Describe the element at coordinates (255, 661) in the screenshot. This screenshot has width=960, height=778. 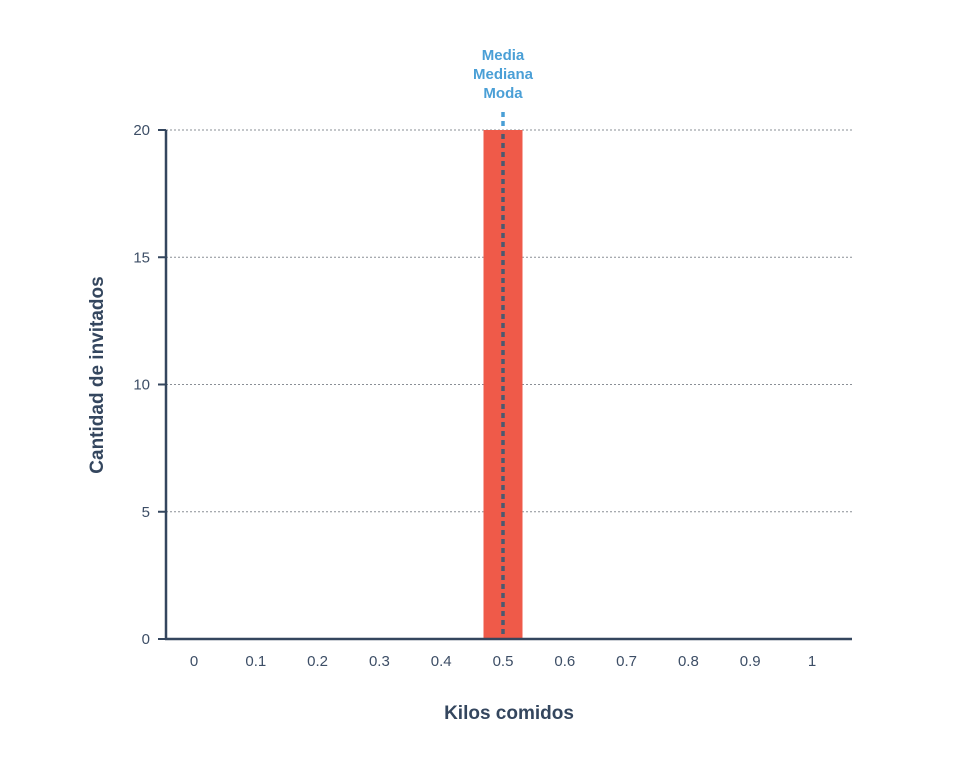
I see `x-tick-label-0.1: 0.1` at that location.